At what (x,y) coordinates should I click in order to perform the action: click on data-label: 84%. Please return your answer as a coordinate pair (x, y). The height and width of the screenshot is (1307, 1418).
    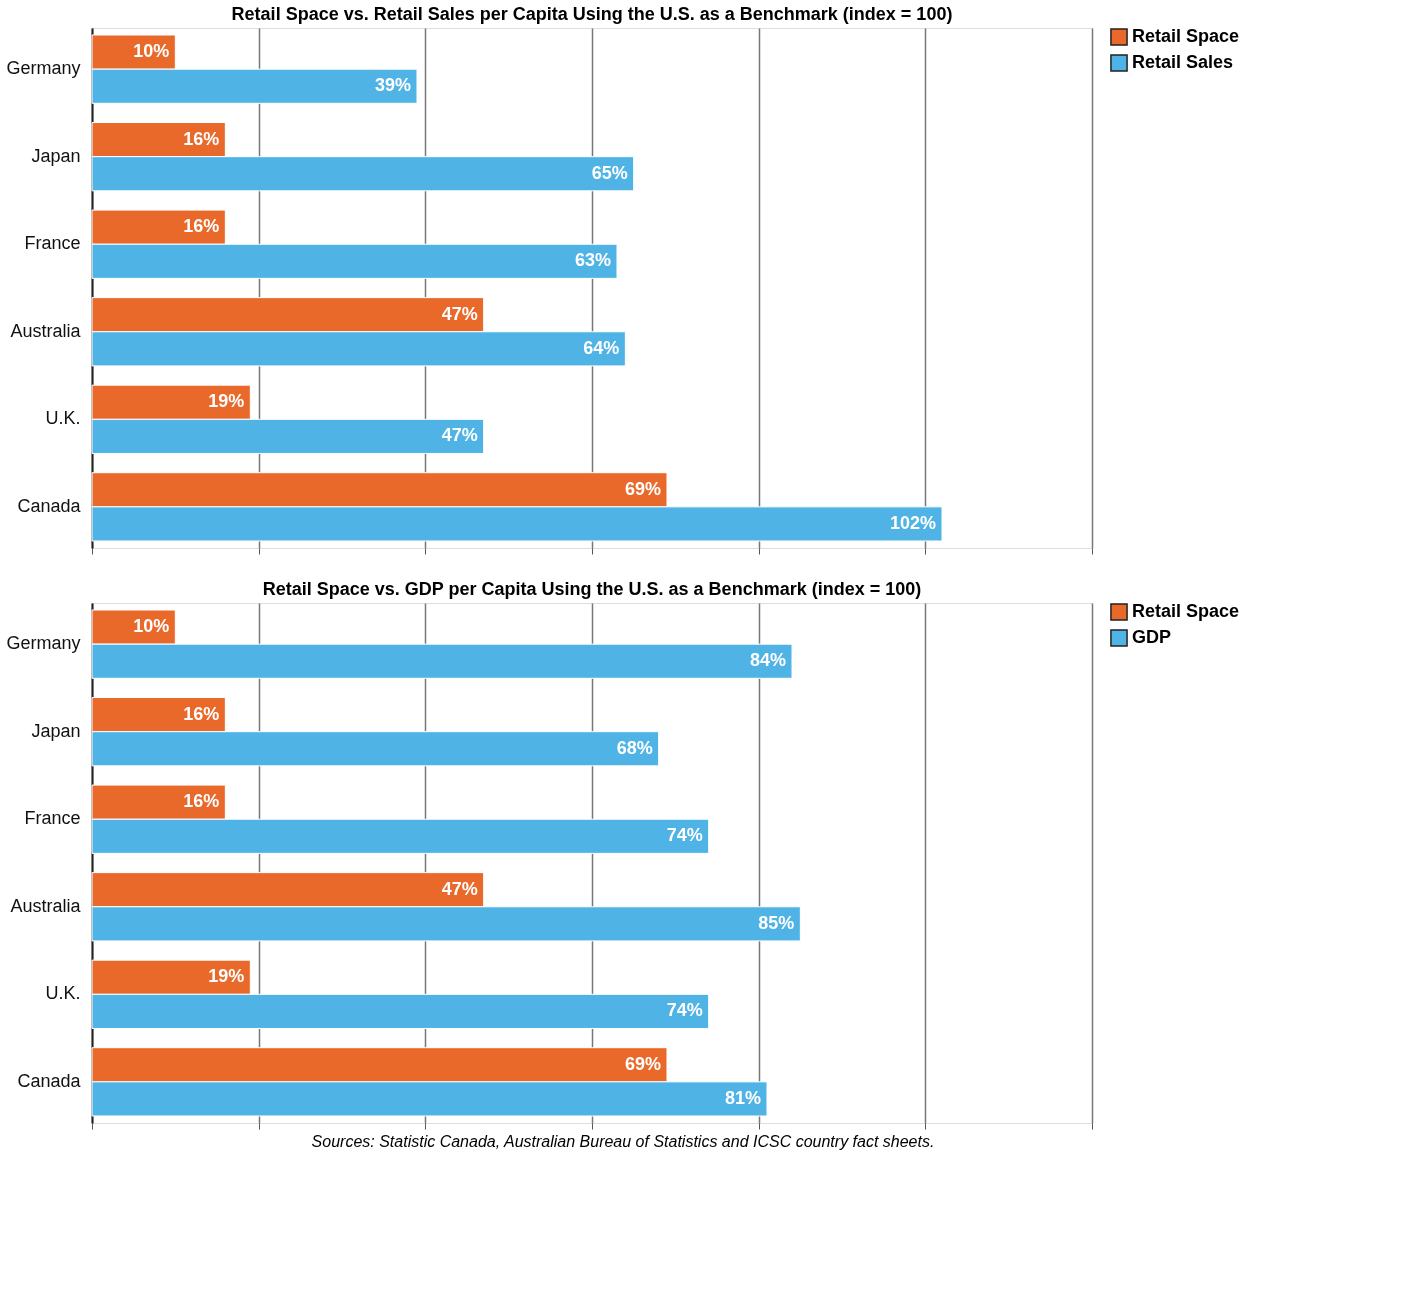
    Looking at the image, I should click on (767, 660).